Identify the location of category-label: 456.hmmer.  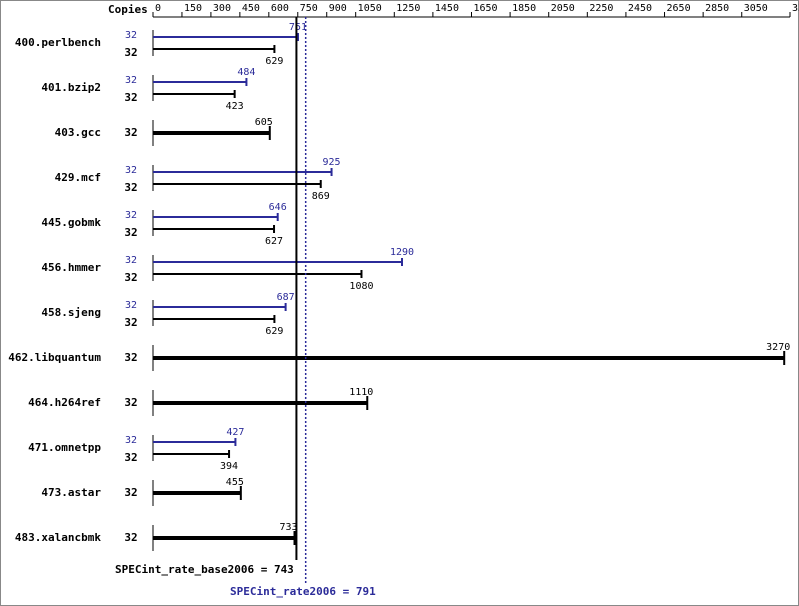
(71, 267).